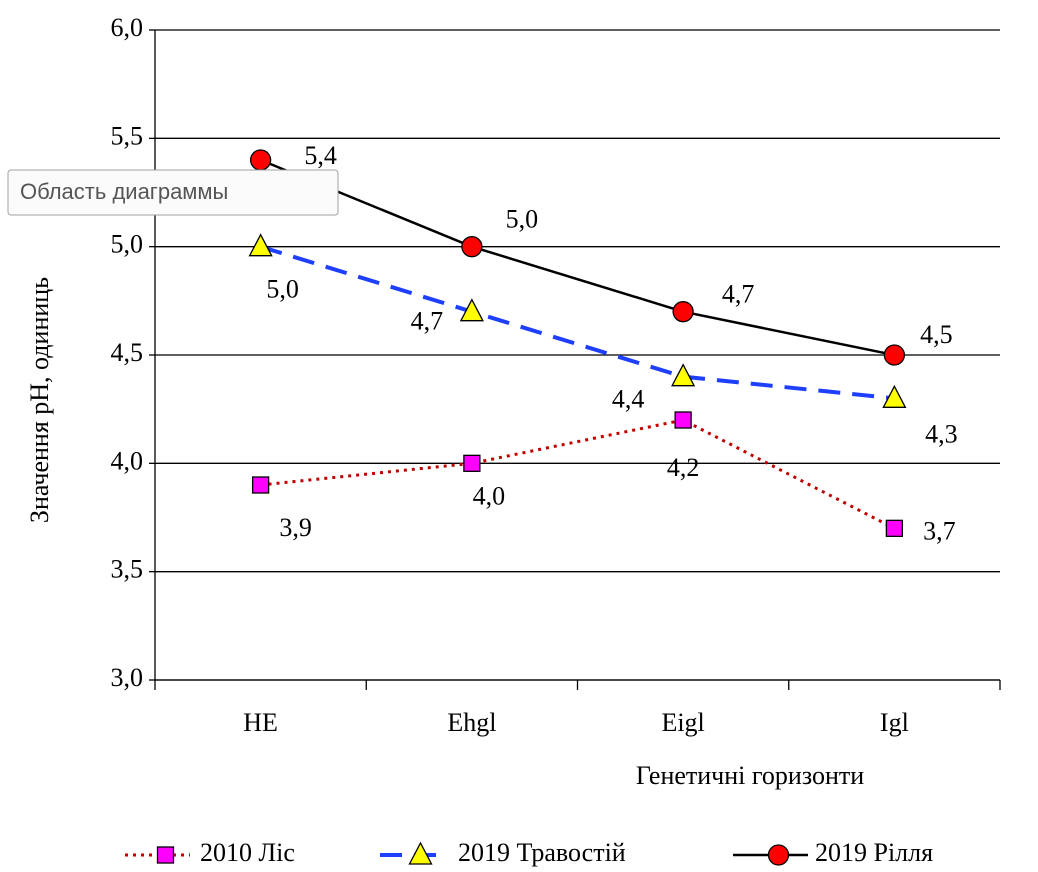 Image resolution: width=1038 pixels, height=872 pixels. I want to click on data-label: 4,0, so click(489, 495).